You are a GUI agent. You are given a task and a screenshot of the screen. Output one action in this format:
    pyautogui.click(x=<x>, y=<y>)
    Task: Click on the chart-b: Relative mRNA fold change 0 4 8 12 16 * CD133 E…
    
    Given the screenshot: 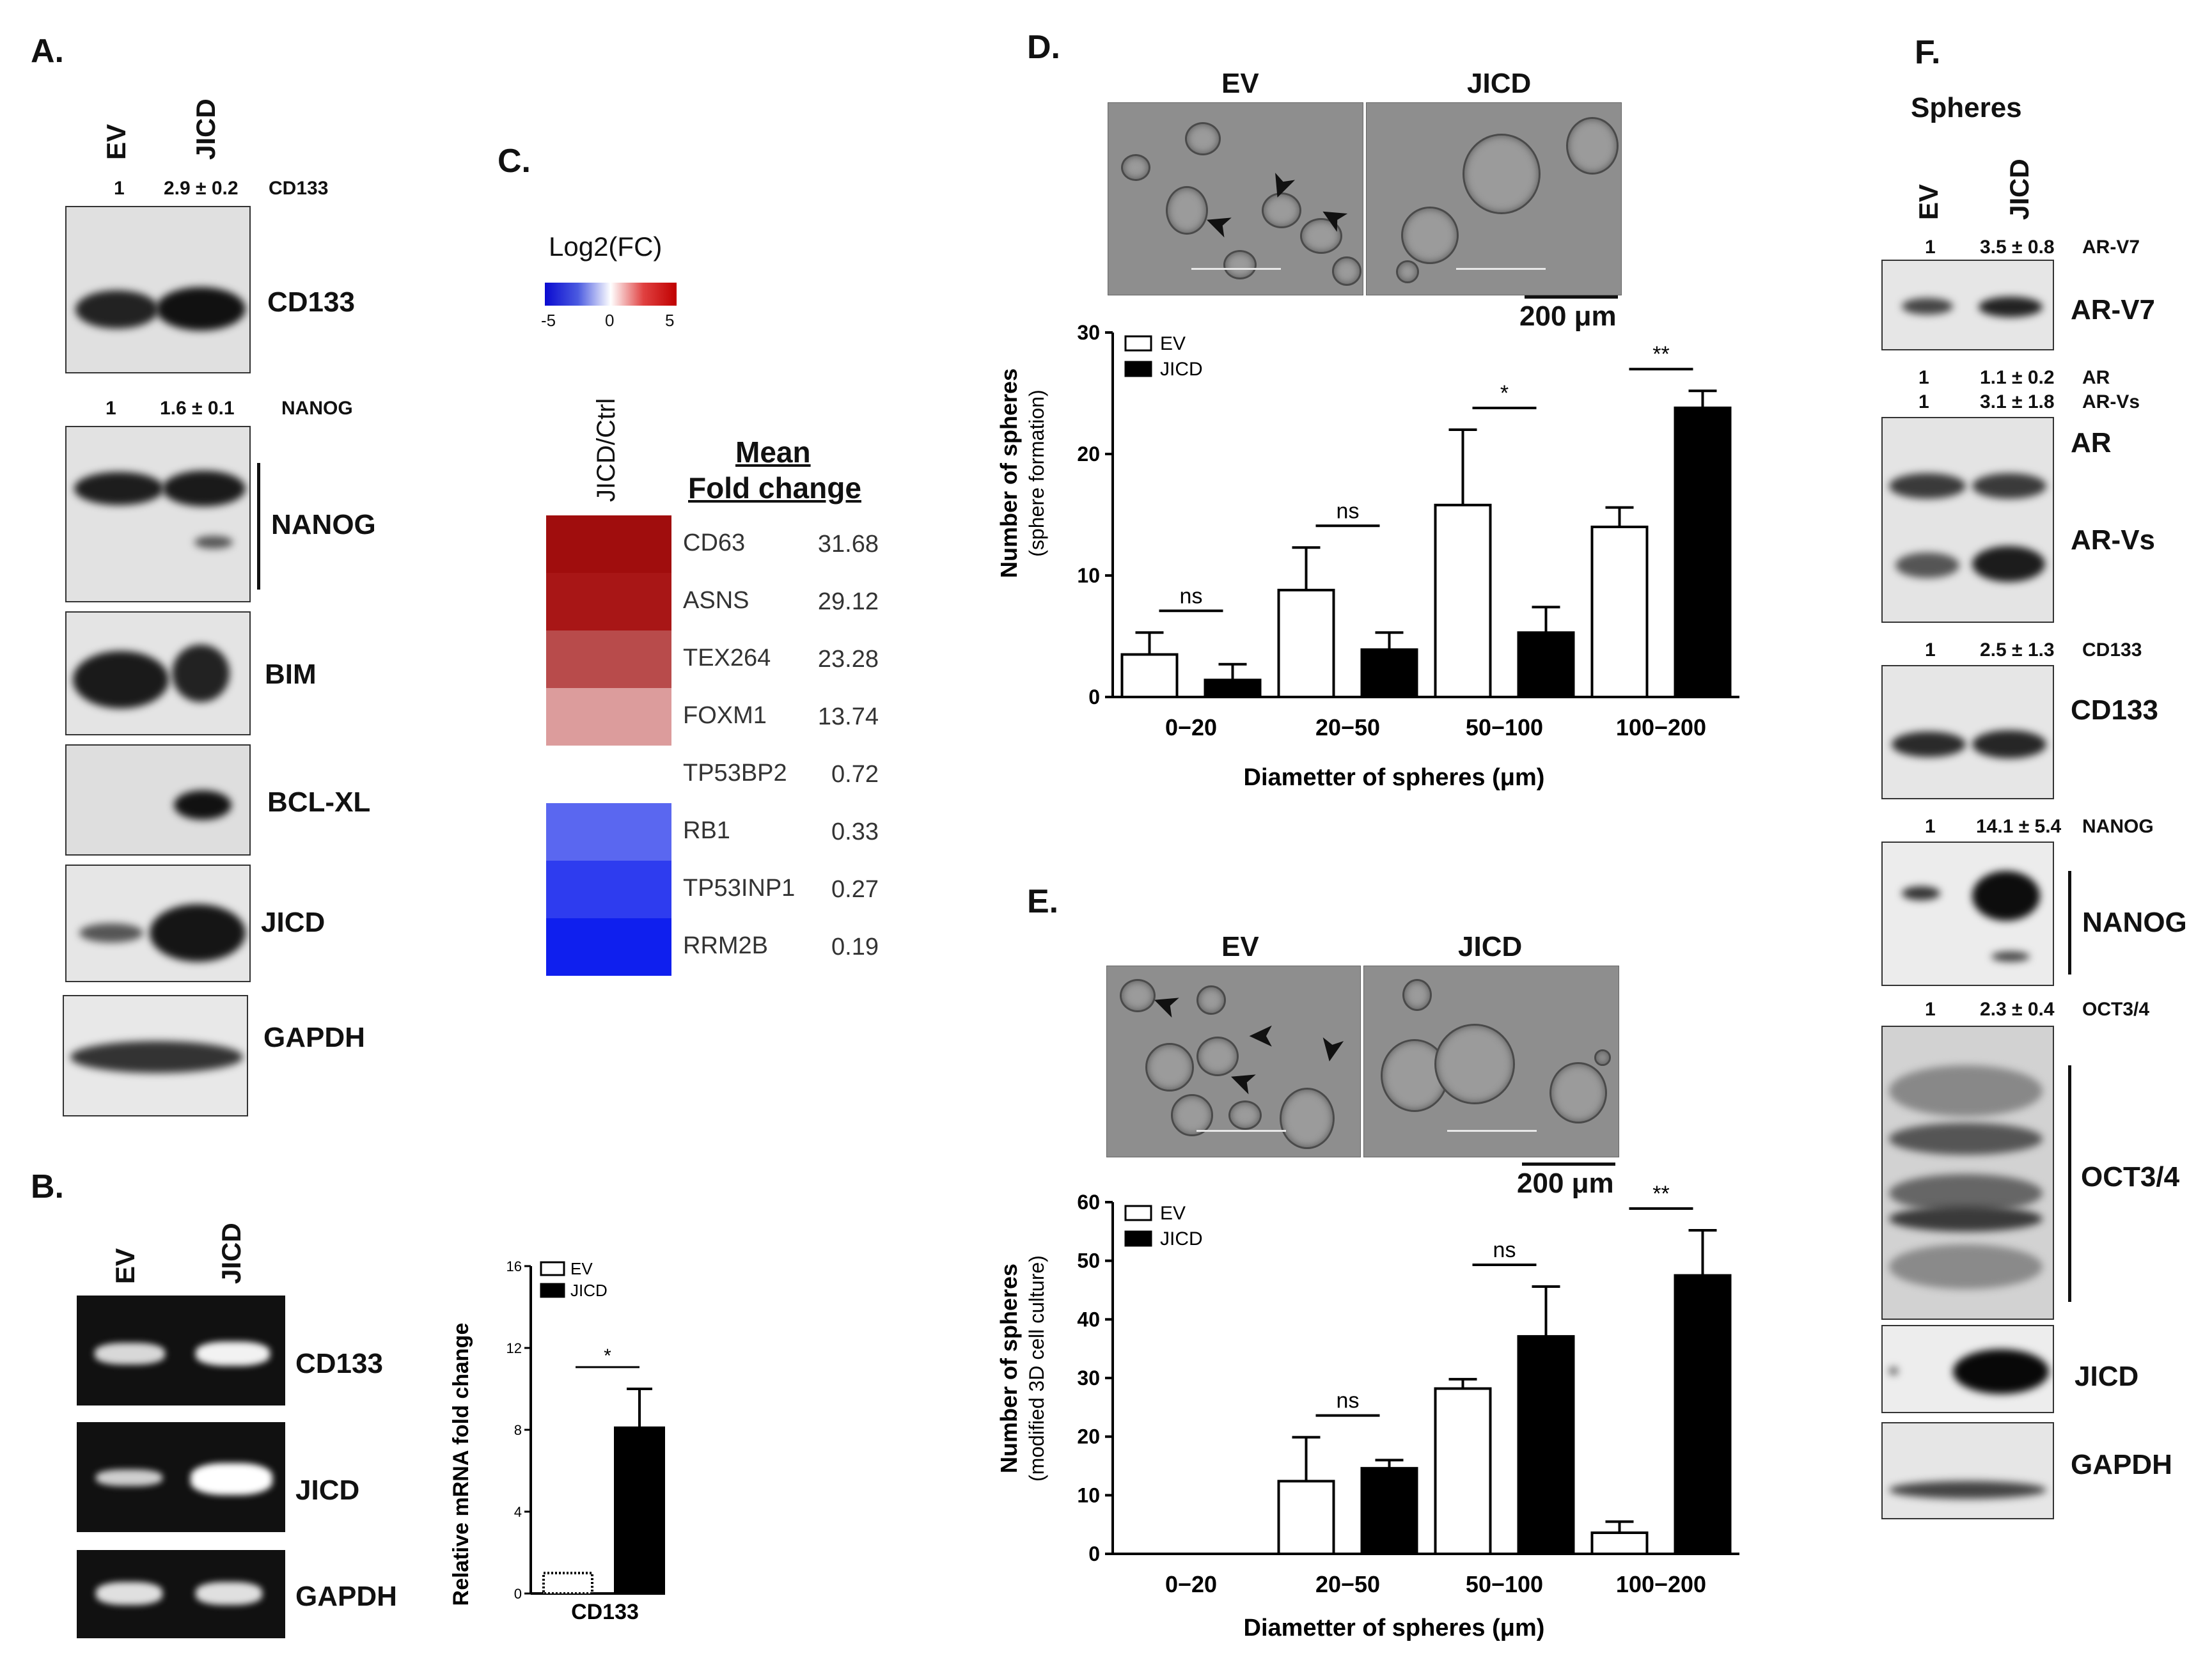 What is the action you would take?
    pyautogui.click(x=557, y=1441)
    